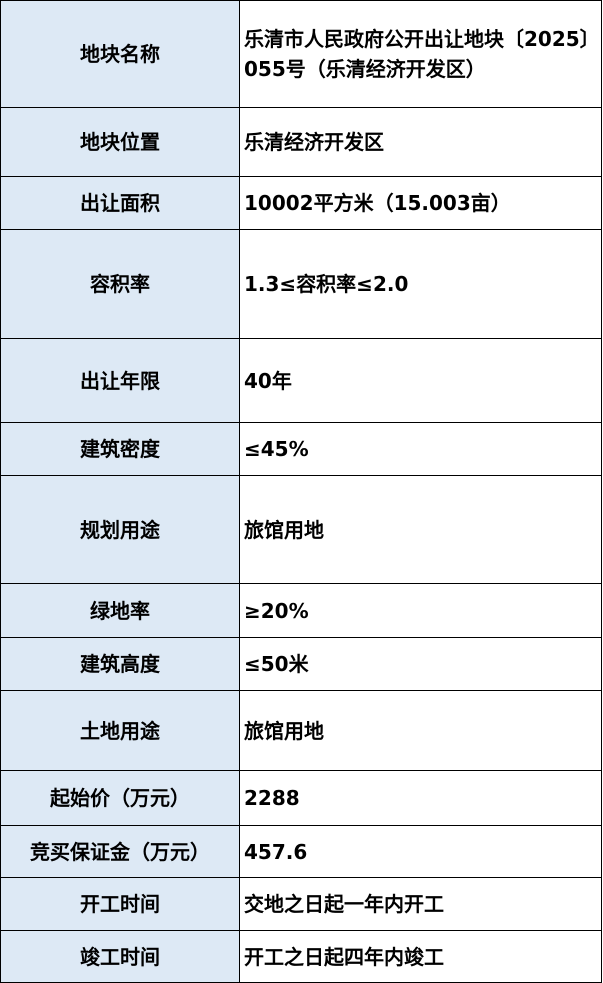  What do you see at coordinates (420, 610) in the screenshot?
I see `row-value: ≥20%` at bounding box center [420, 610].